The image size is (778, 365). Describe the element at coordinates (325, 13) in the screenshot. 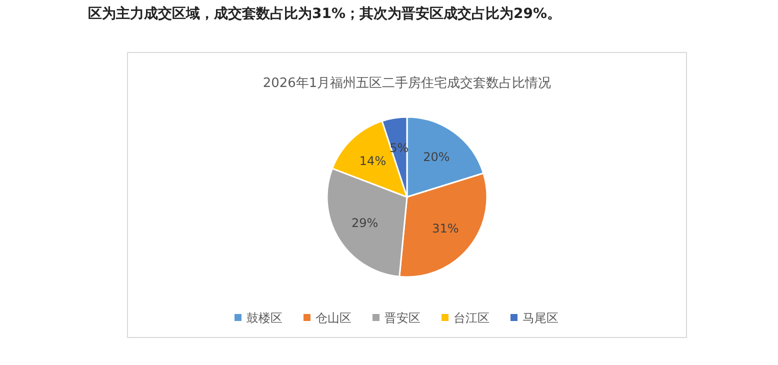

I see `text: 区为主力成交区域，成交套数占比为31%；其次为晋安区成交占比为29%。` at that location.